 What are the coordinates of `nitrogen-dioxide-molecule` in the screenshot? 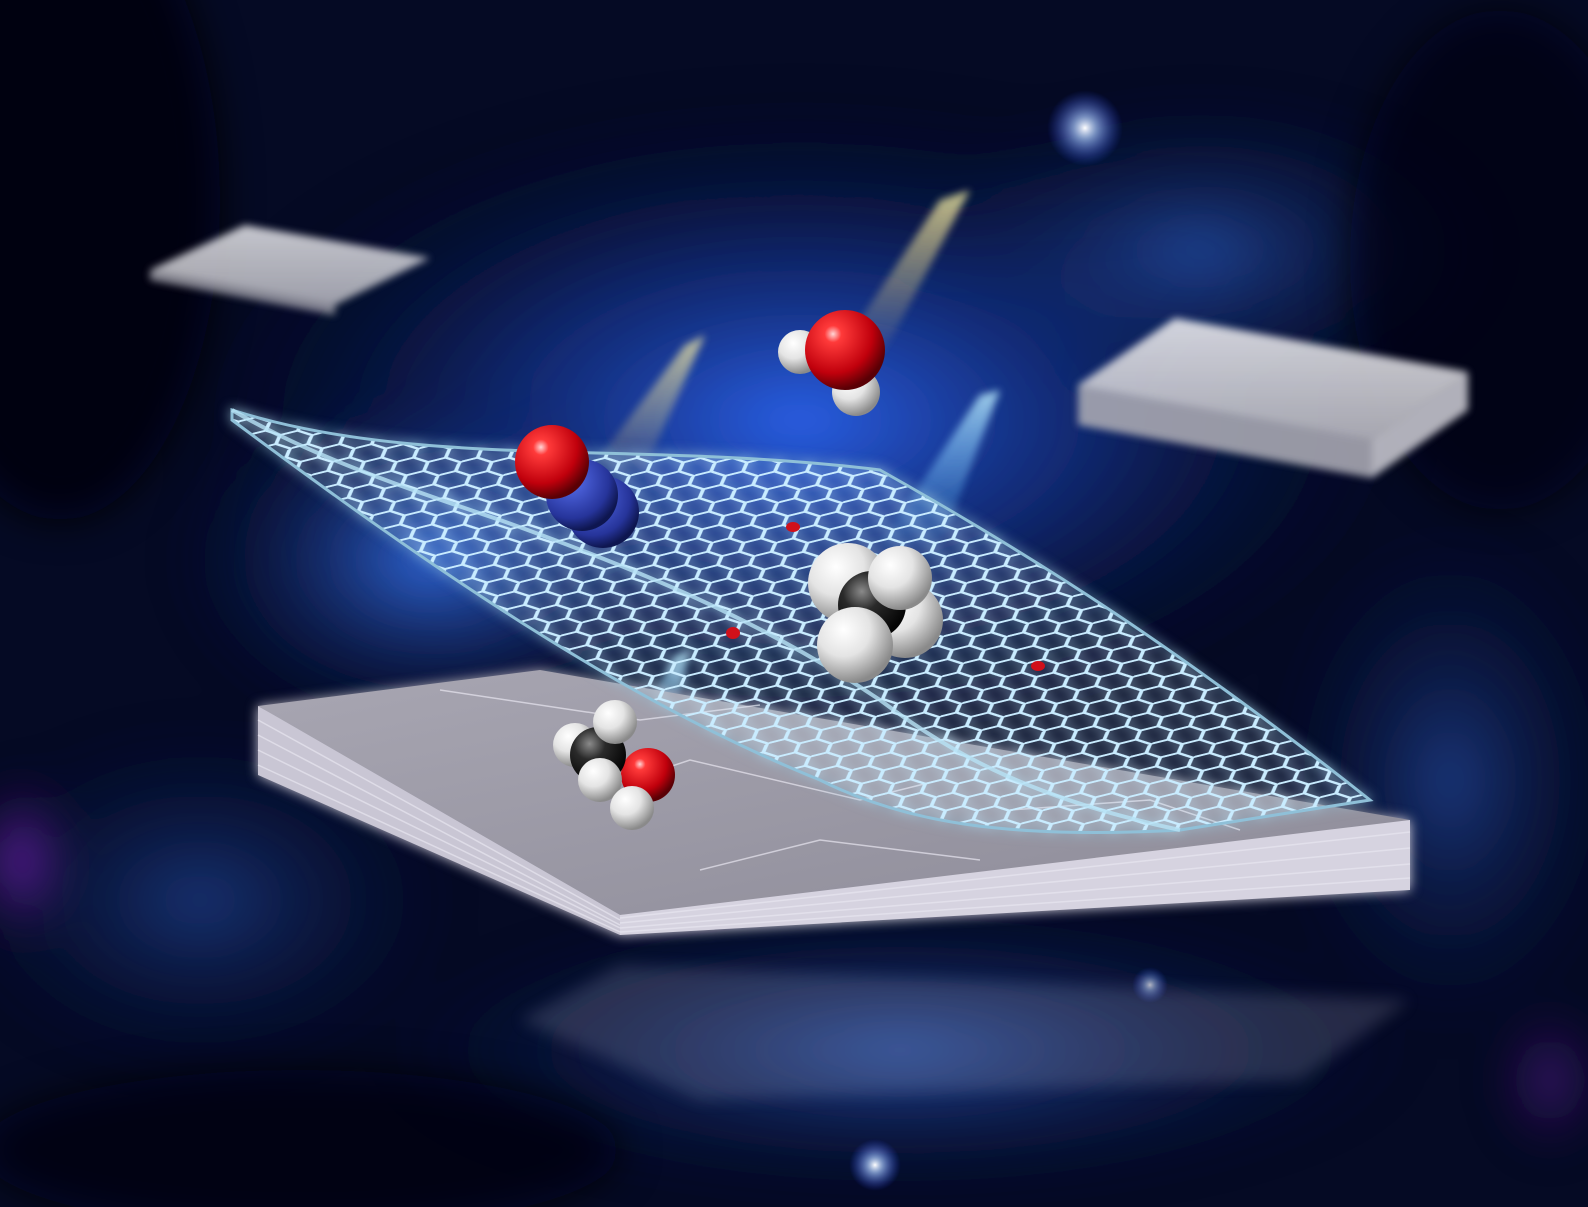 It's located at (577, 486).